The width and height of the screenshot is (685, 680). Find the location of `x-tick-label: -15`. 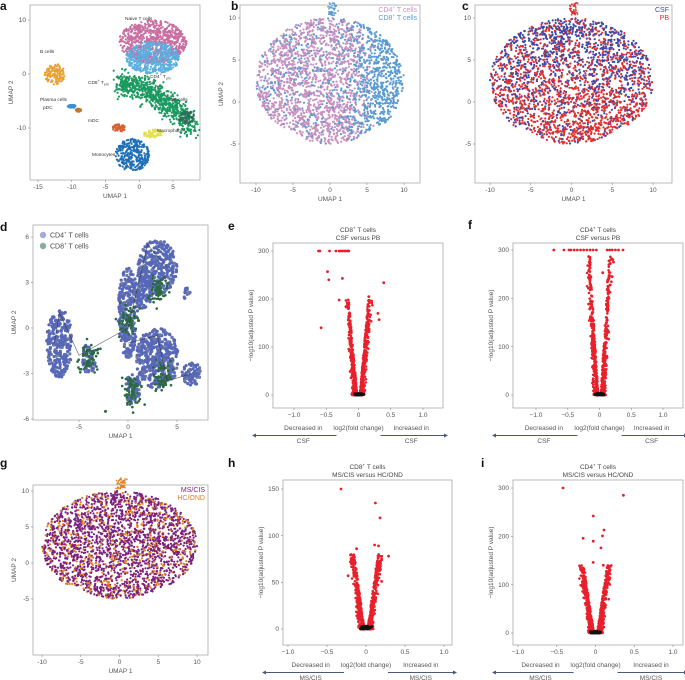

x-tick-label: -15 is located at coordinates (38, 187).